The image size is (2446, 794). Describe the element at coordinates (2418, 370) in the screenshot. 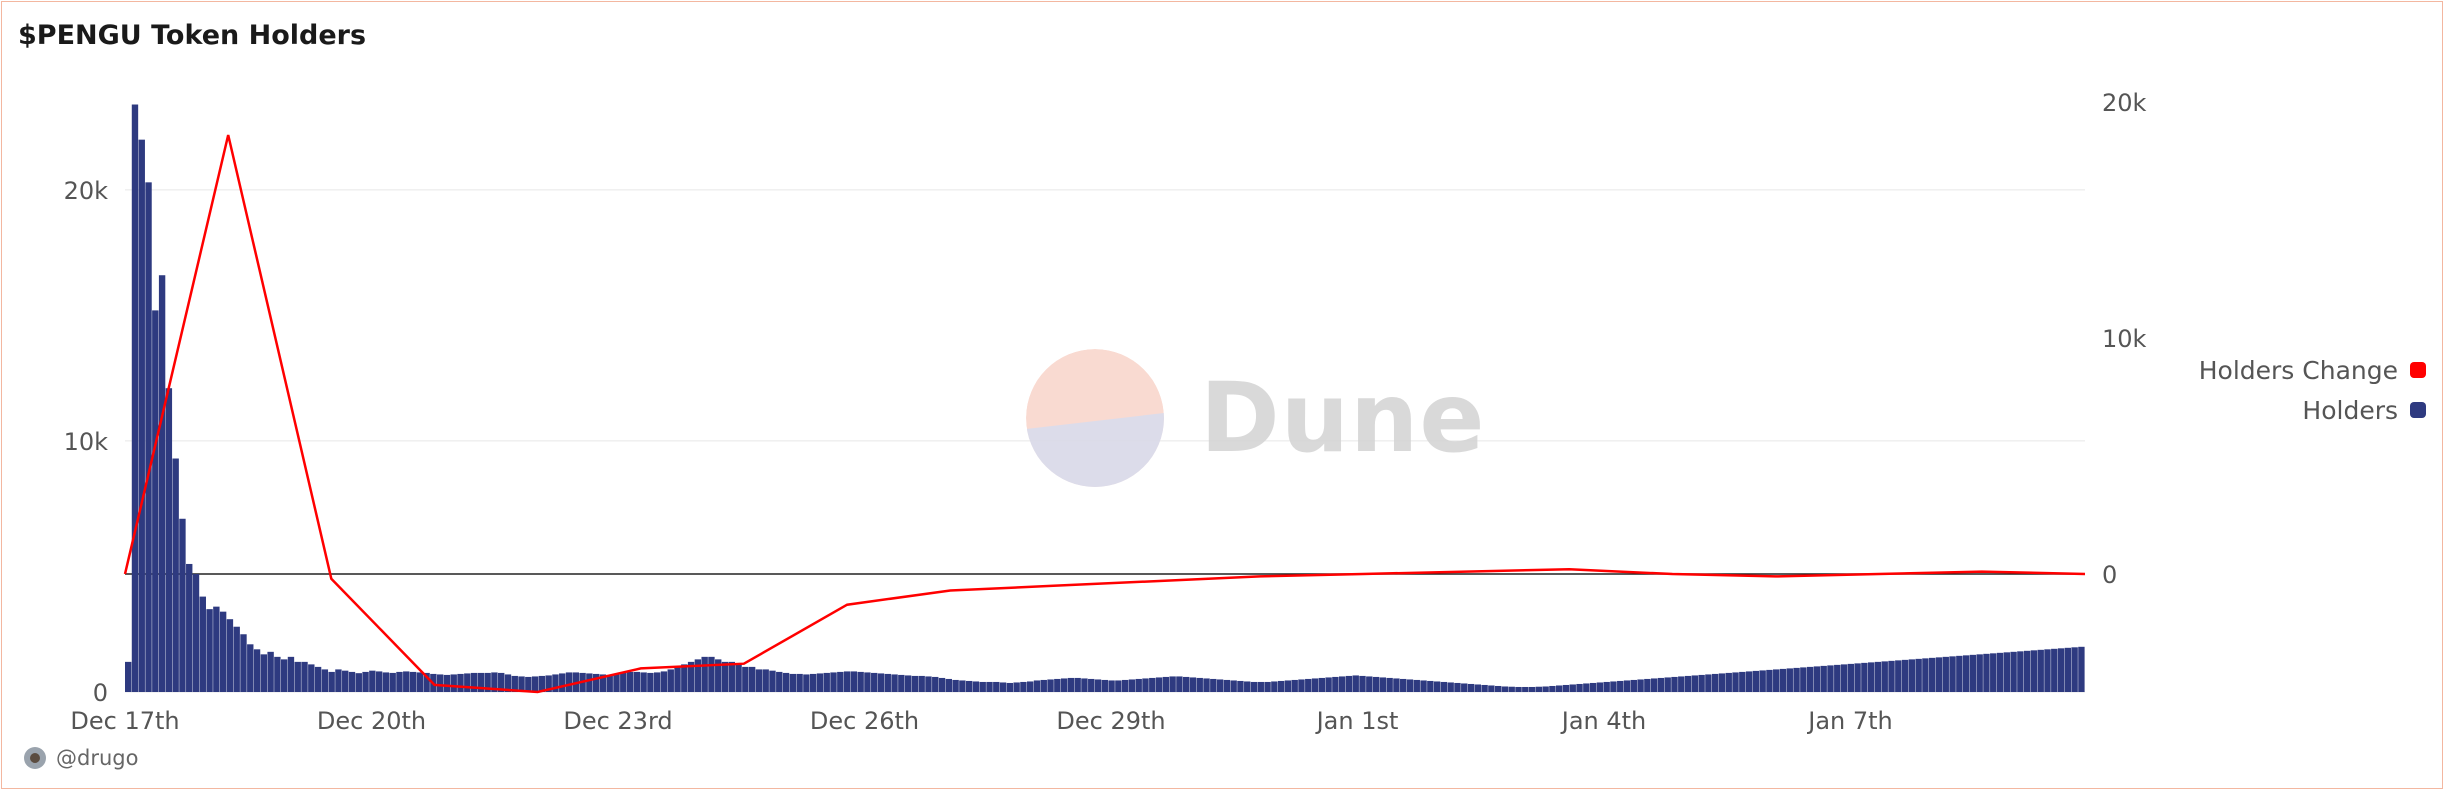

I see `legend-swatch` at that location.